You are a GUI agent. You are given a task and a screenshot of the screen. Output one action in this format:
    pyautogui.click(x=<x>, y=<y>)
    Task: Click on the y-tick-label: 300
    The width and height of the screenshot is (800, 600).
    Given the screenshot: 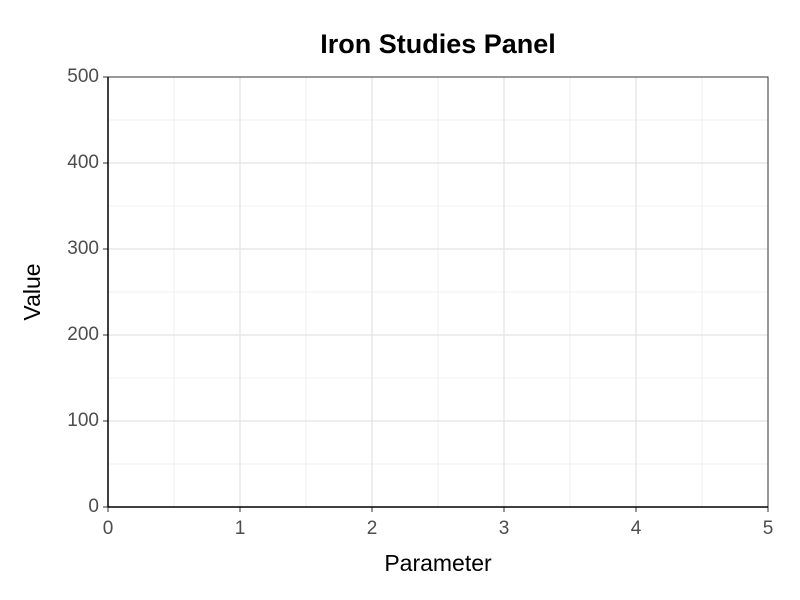 What is the action you would take?
    pyautogui.click(x=83, y=248)
    